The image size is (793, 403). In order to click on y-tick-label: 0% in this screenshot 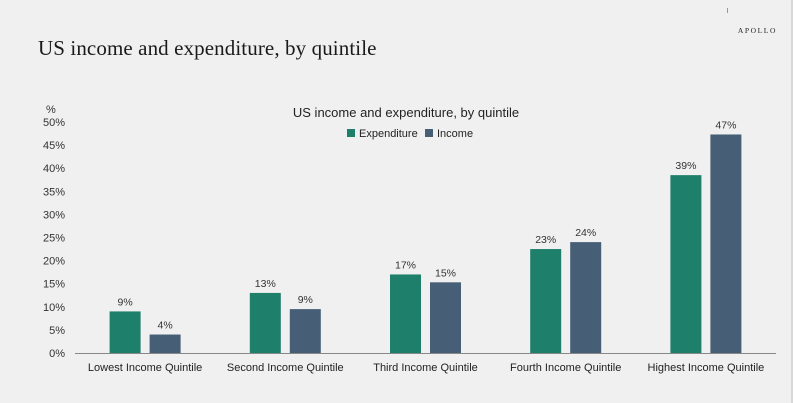, I will do `click(57, 354)`.